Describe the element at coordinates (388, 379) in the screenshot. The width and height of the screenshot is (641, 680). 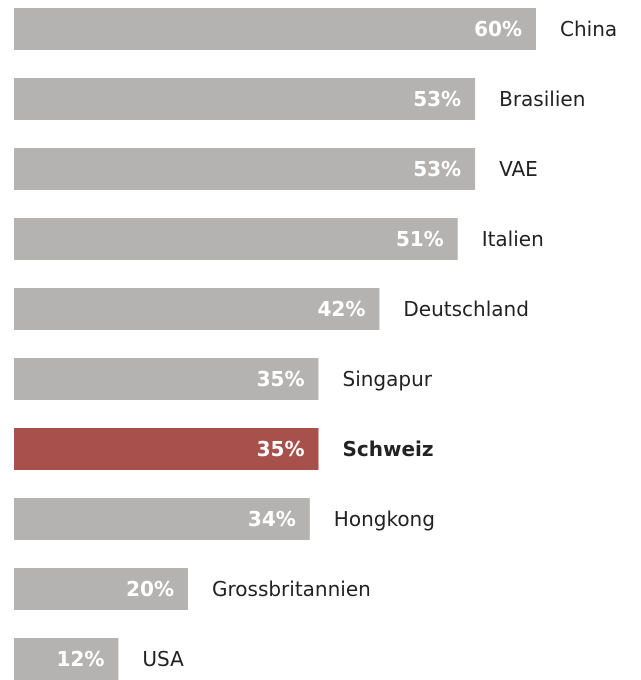
I see `category-label: Singapur` at that location.